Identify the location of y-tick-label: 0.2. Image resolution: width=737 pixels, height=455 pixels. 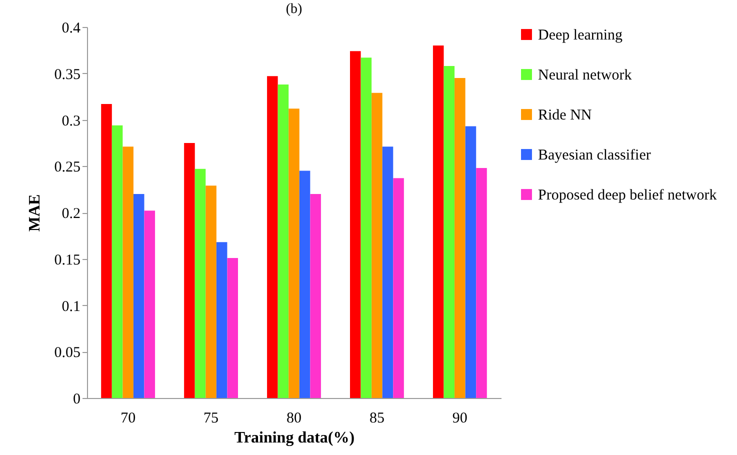
(71, 214).